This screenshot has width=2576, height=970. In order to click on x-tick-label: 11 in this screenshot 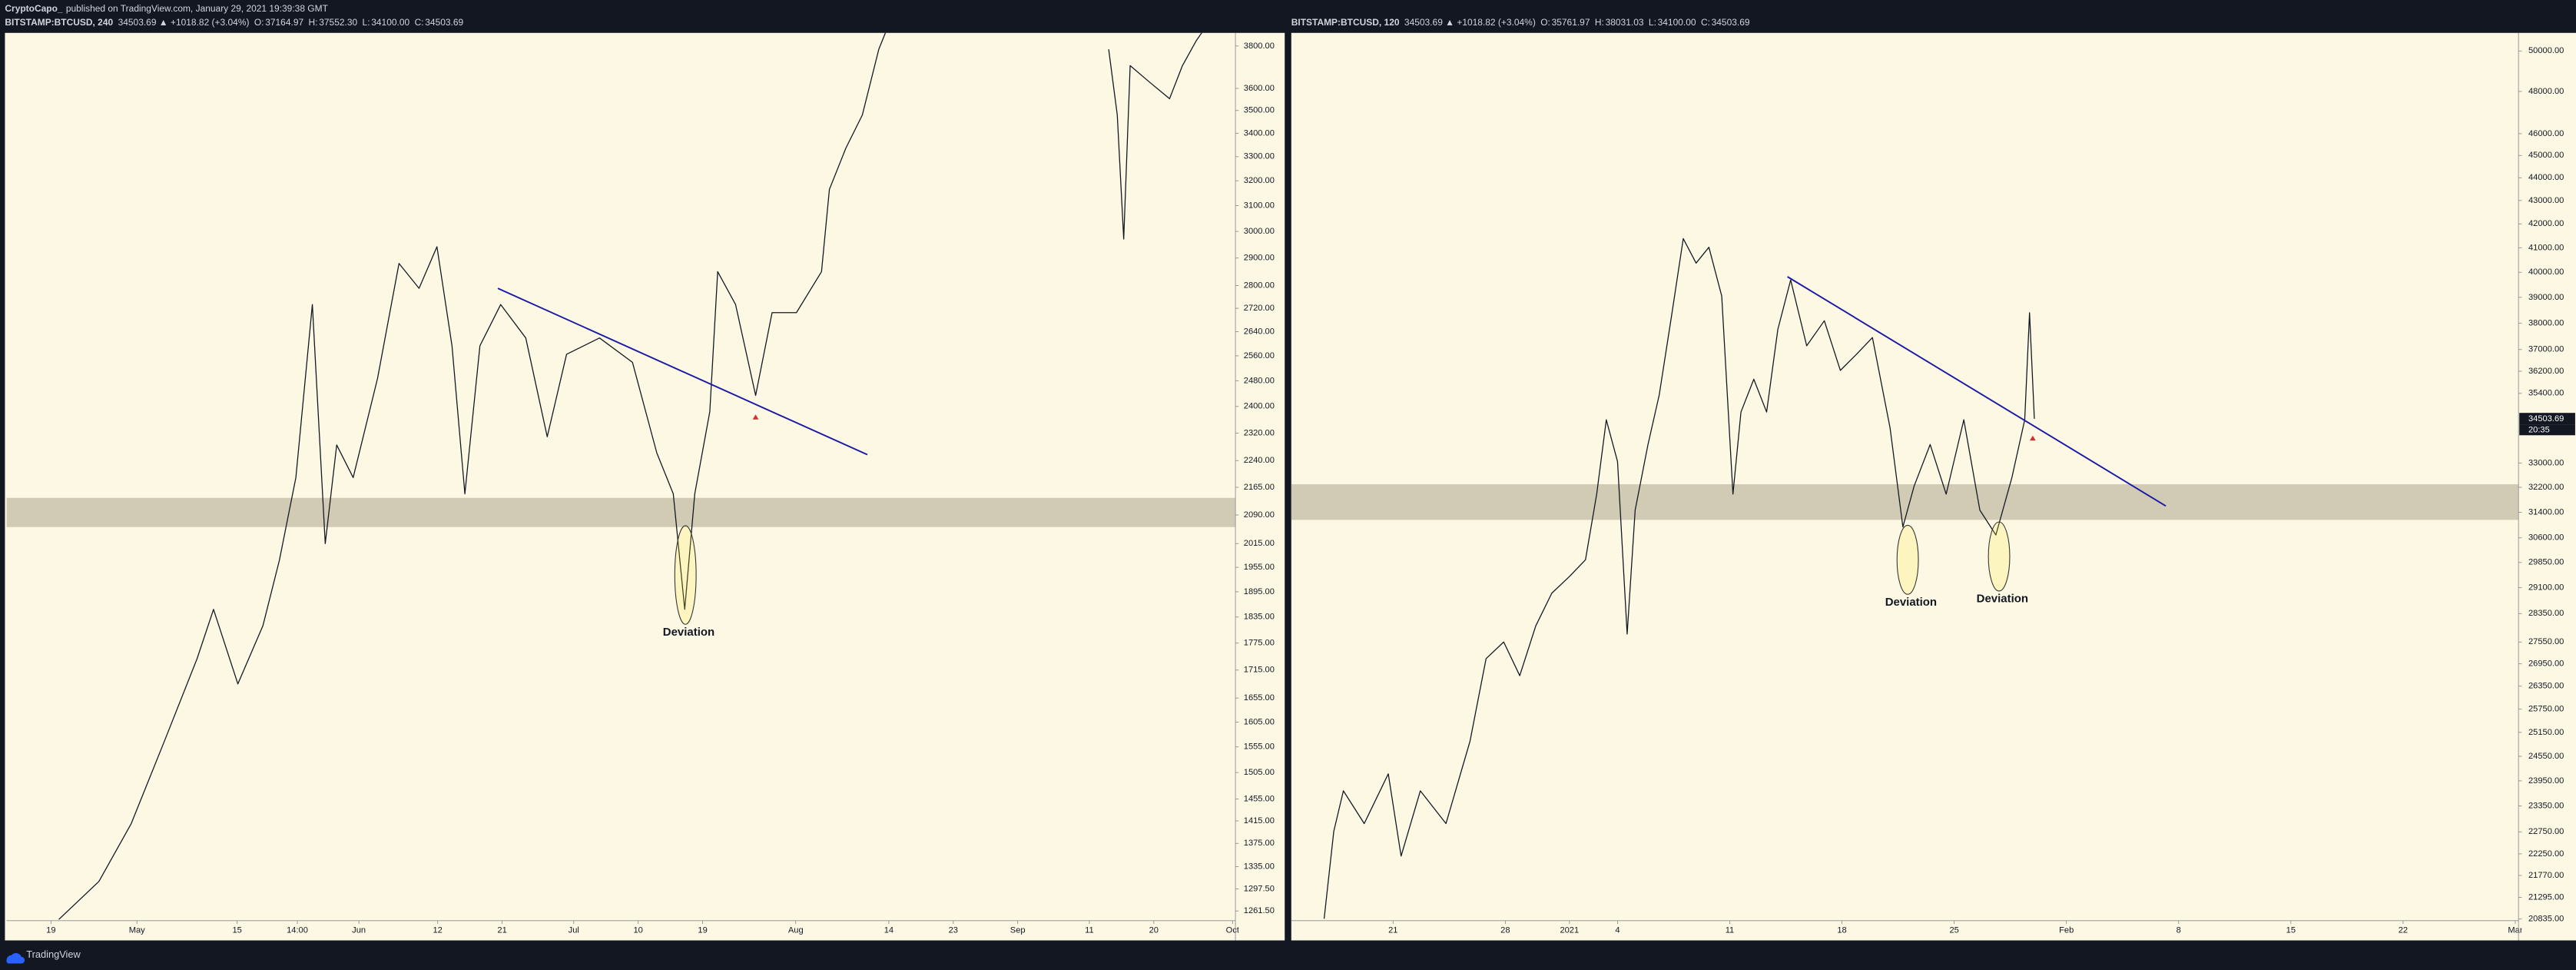, I will do `click(1089, 931)`.